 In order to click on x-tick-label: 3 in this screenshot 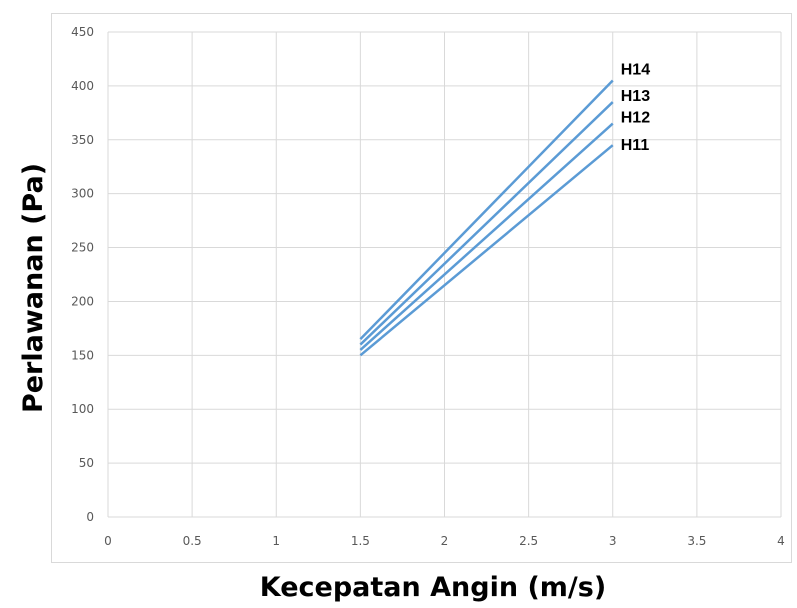, I will do `click(613, 541)`.